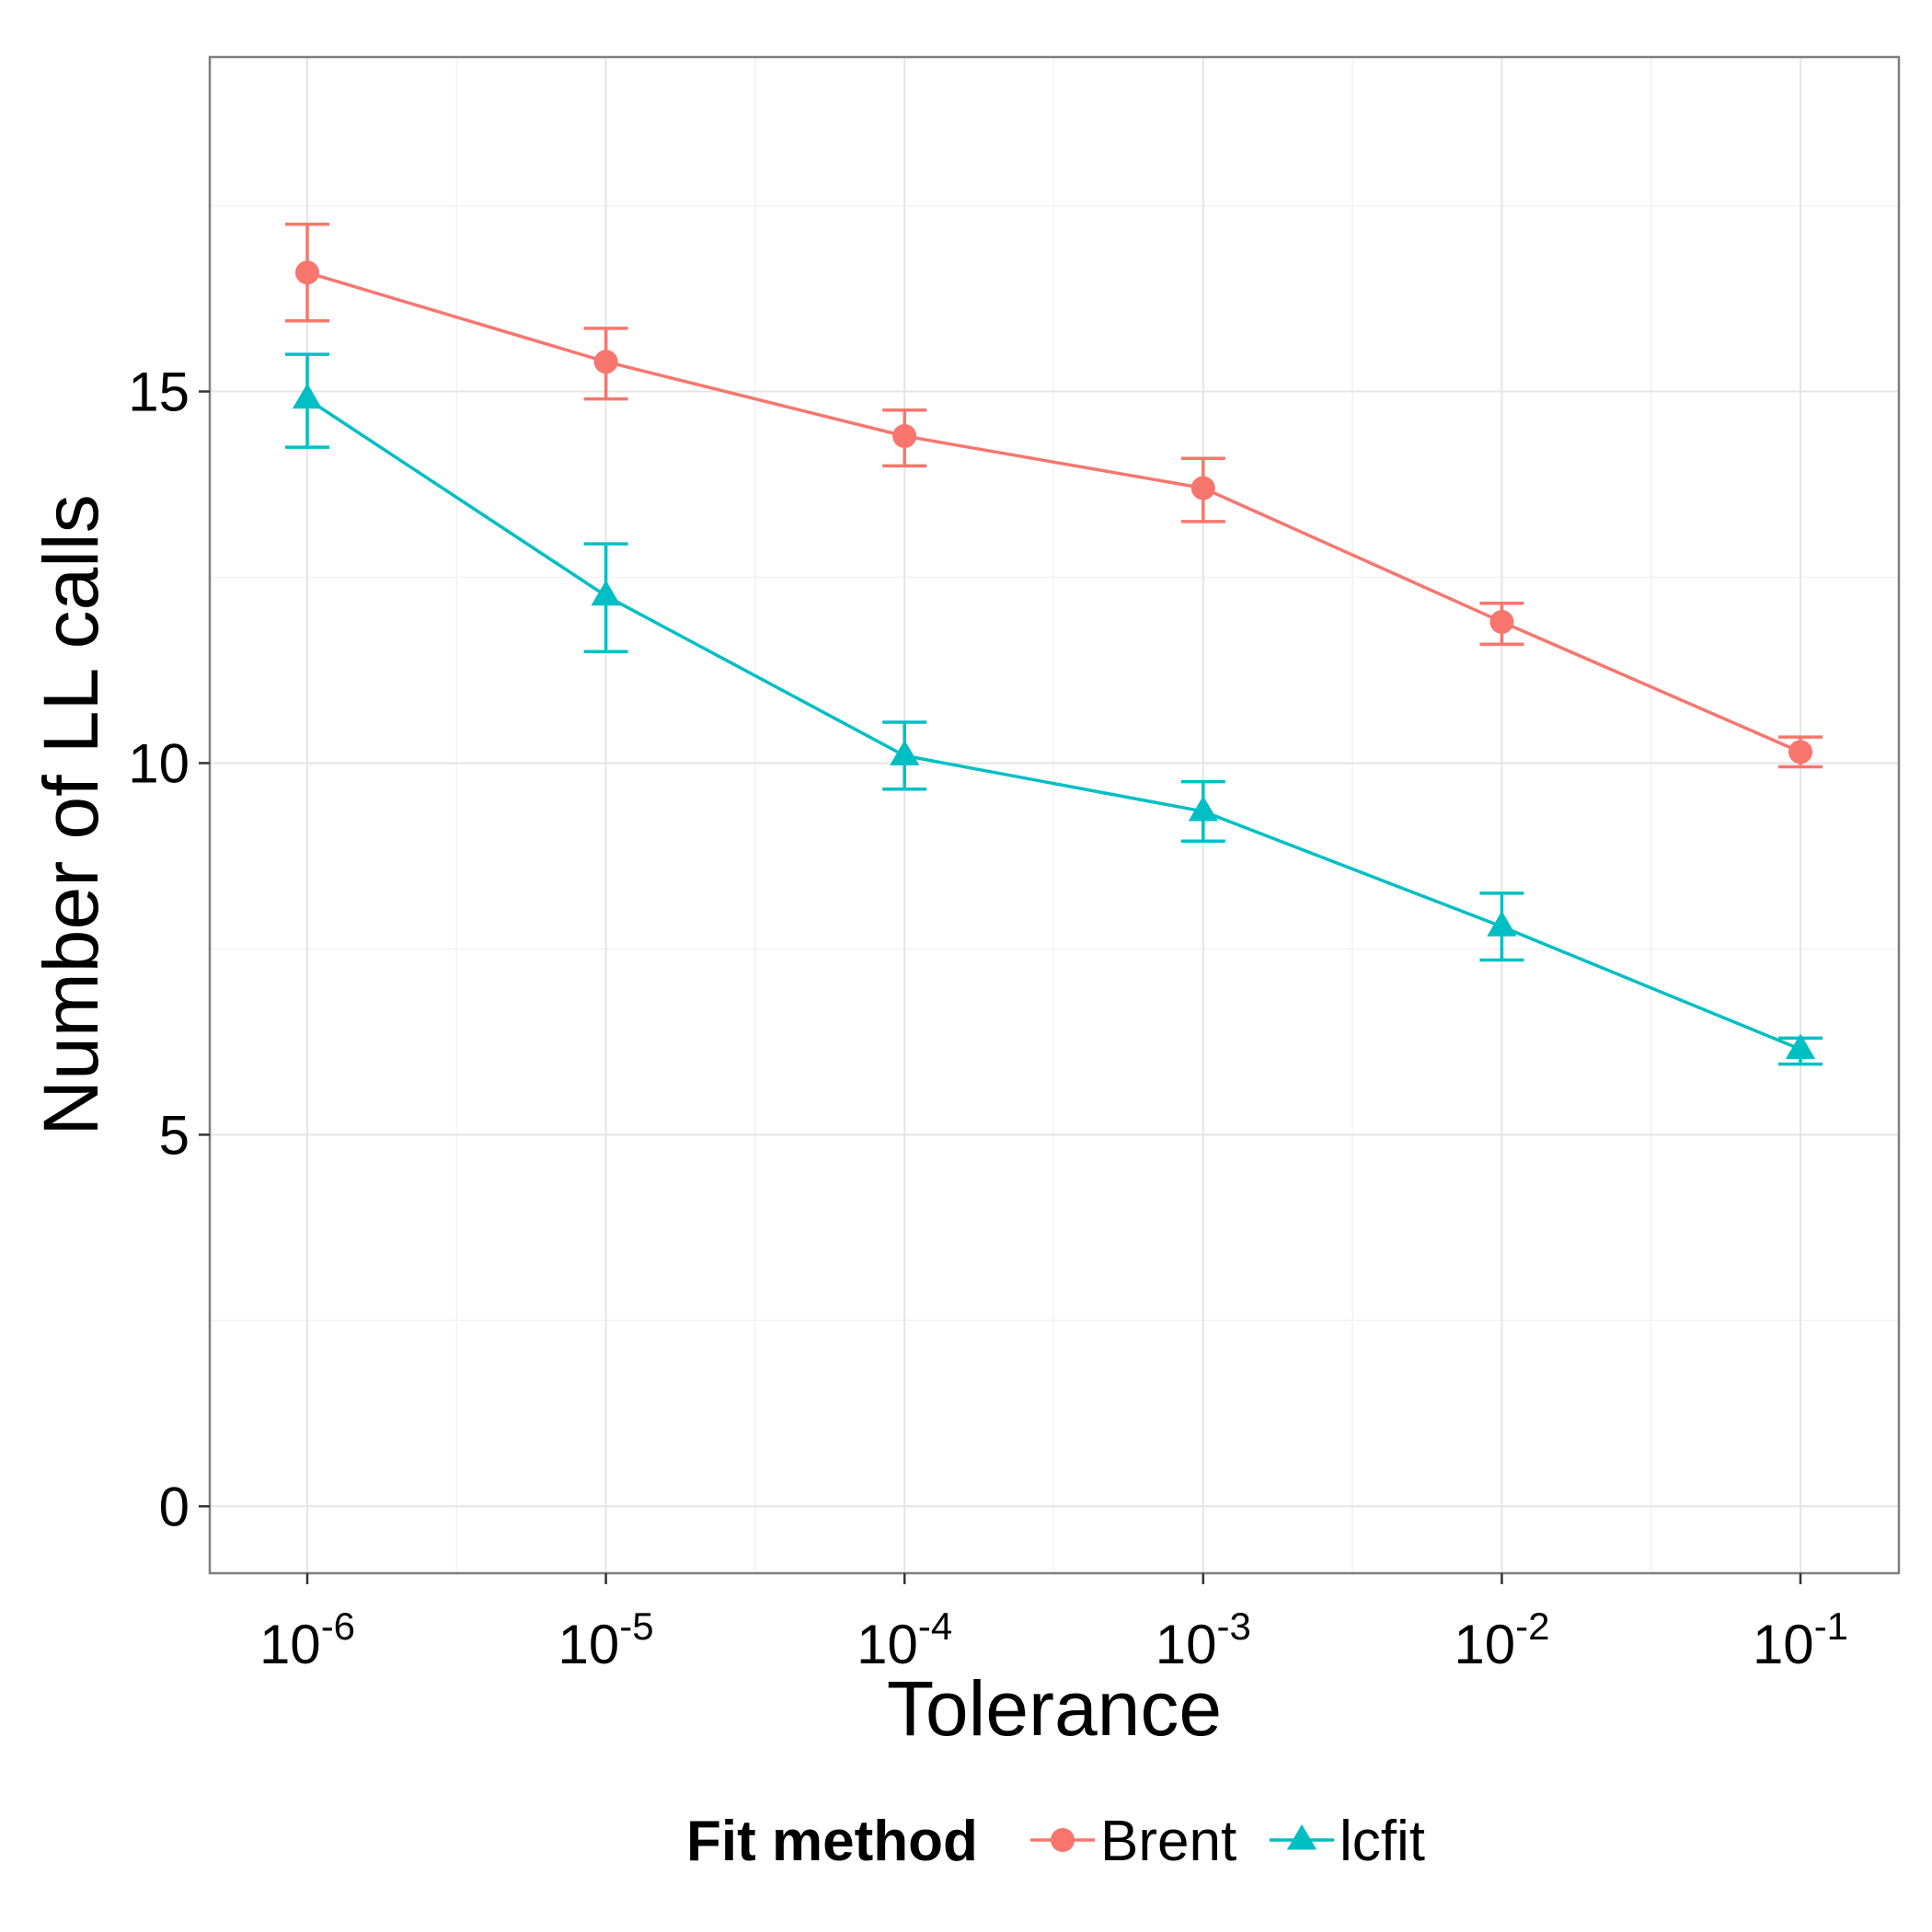 This screenshot has width=1932, height=1932. What do you see at coordinates (636, 1626) in the screenshot?
I see `x-tick-label-exponent: -5` at bounding box center [636, 1626].